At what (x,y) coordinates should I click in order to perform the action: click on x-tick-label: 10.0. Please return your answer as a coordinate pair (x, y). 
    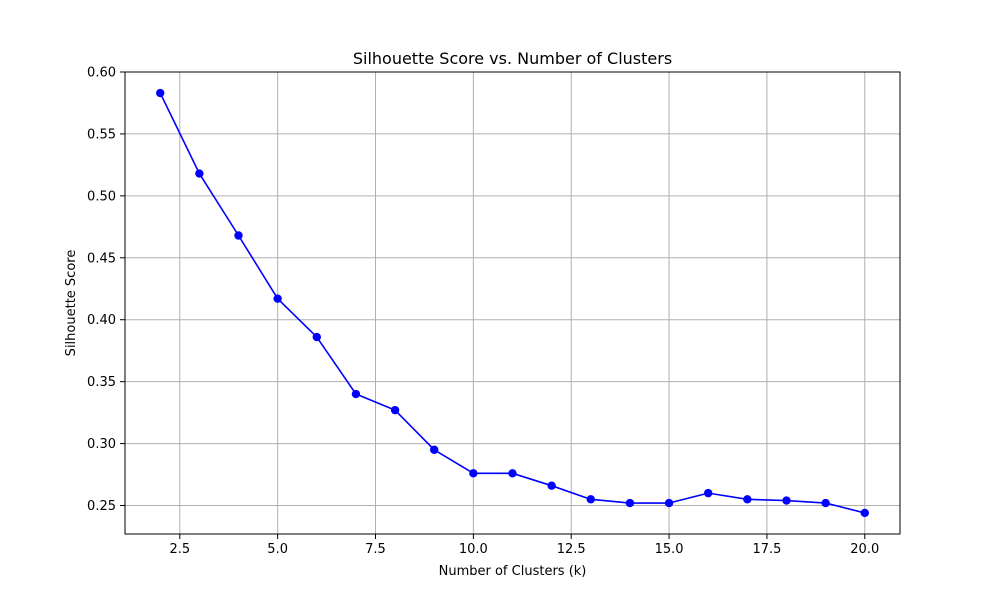
    Looking at the image, I should click on (473, 549).